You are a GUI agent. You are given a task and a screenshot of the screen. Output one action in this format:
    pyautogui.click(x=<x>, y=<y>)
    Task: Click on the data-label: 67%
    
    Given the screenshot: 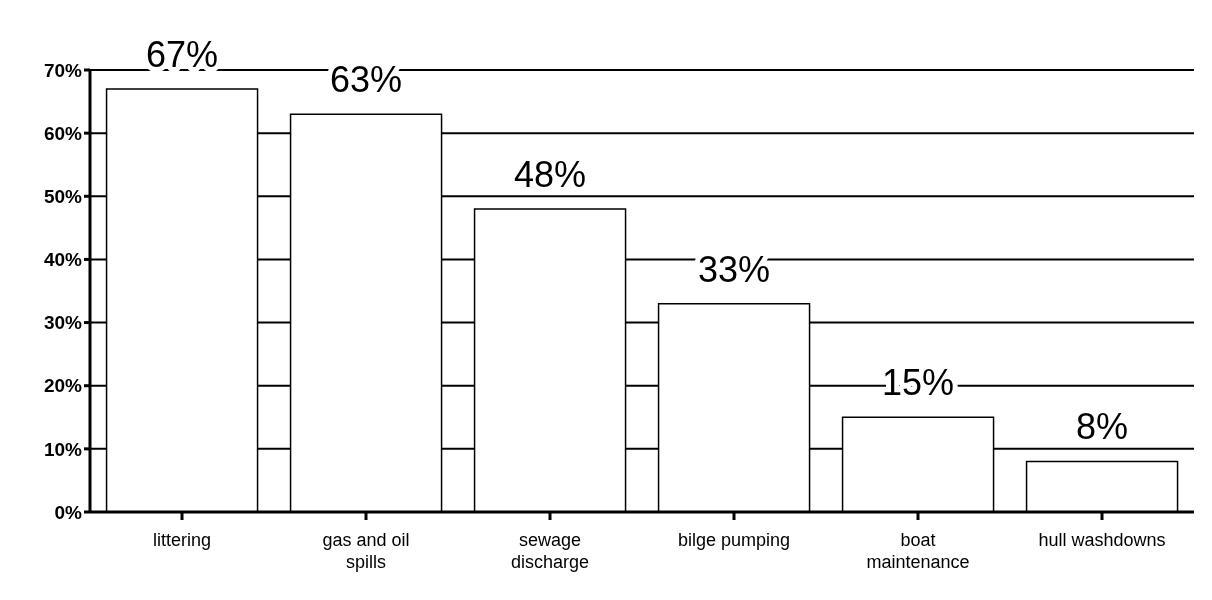 What is the action you would take?
    pyautogui.click(x=182, y=54)
    